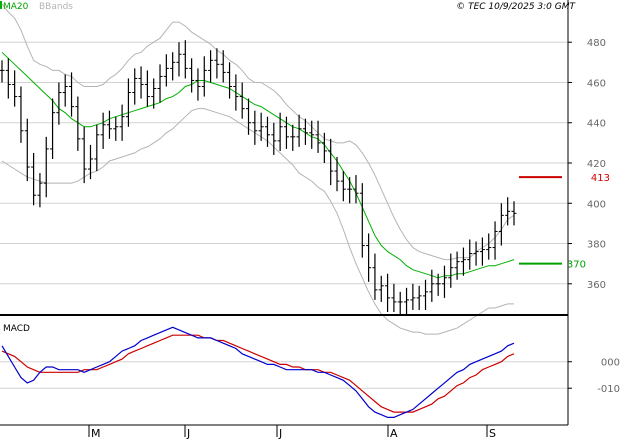  I want to click on x-tick-label: M, so click(96, 433).